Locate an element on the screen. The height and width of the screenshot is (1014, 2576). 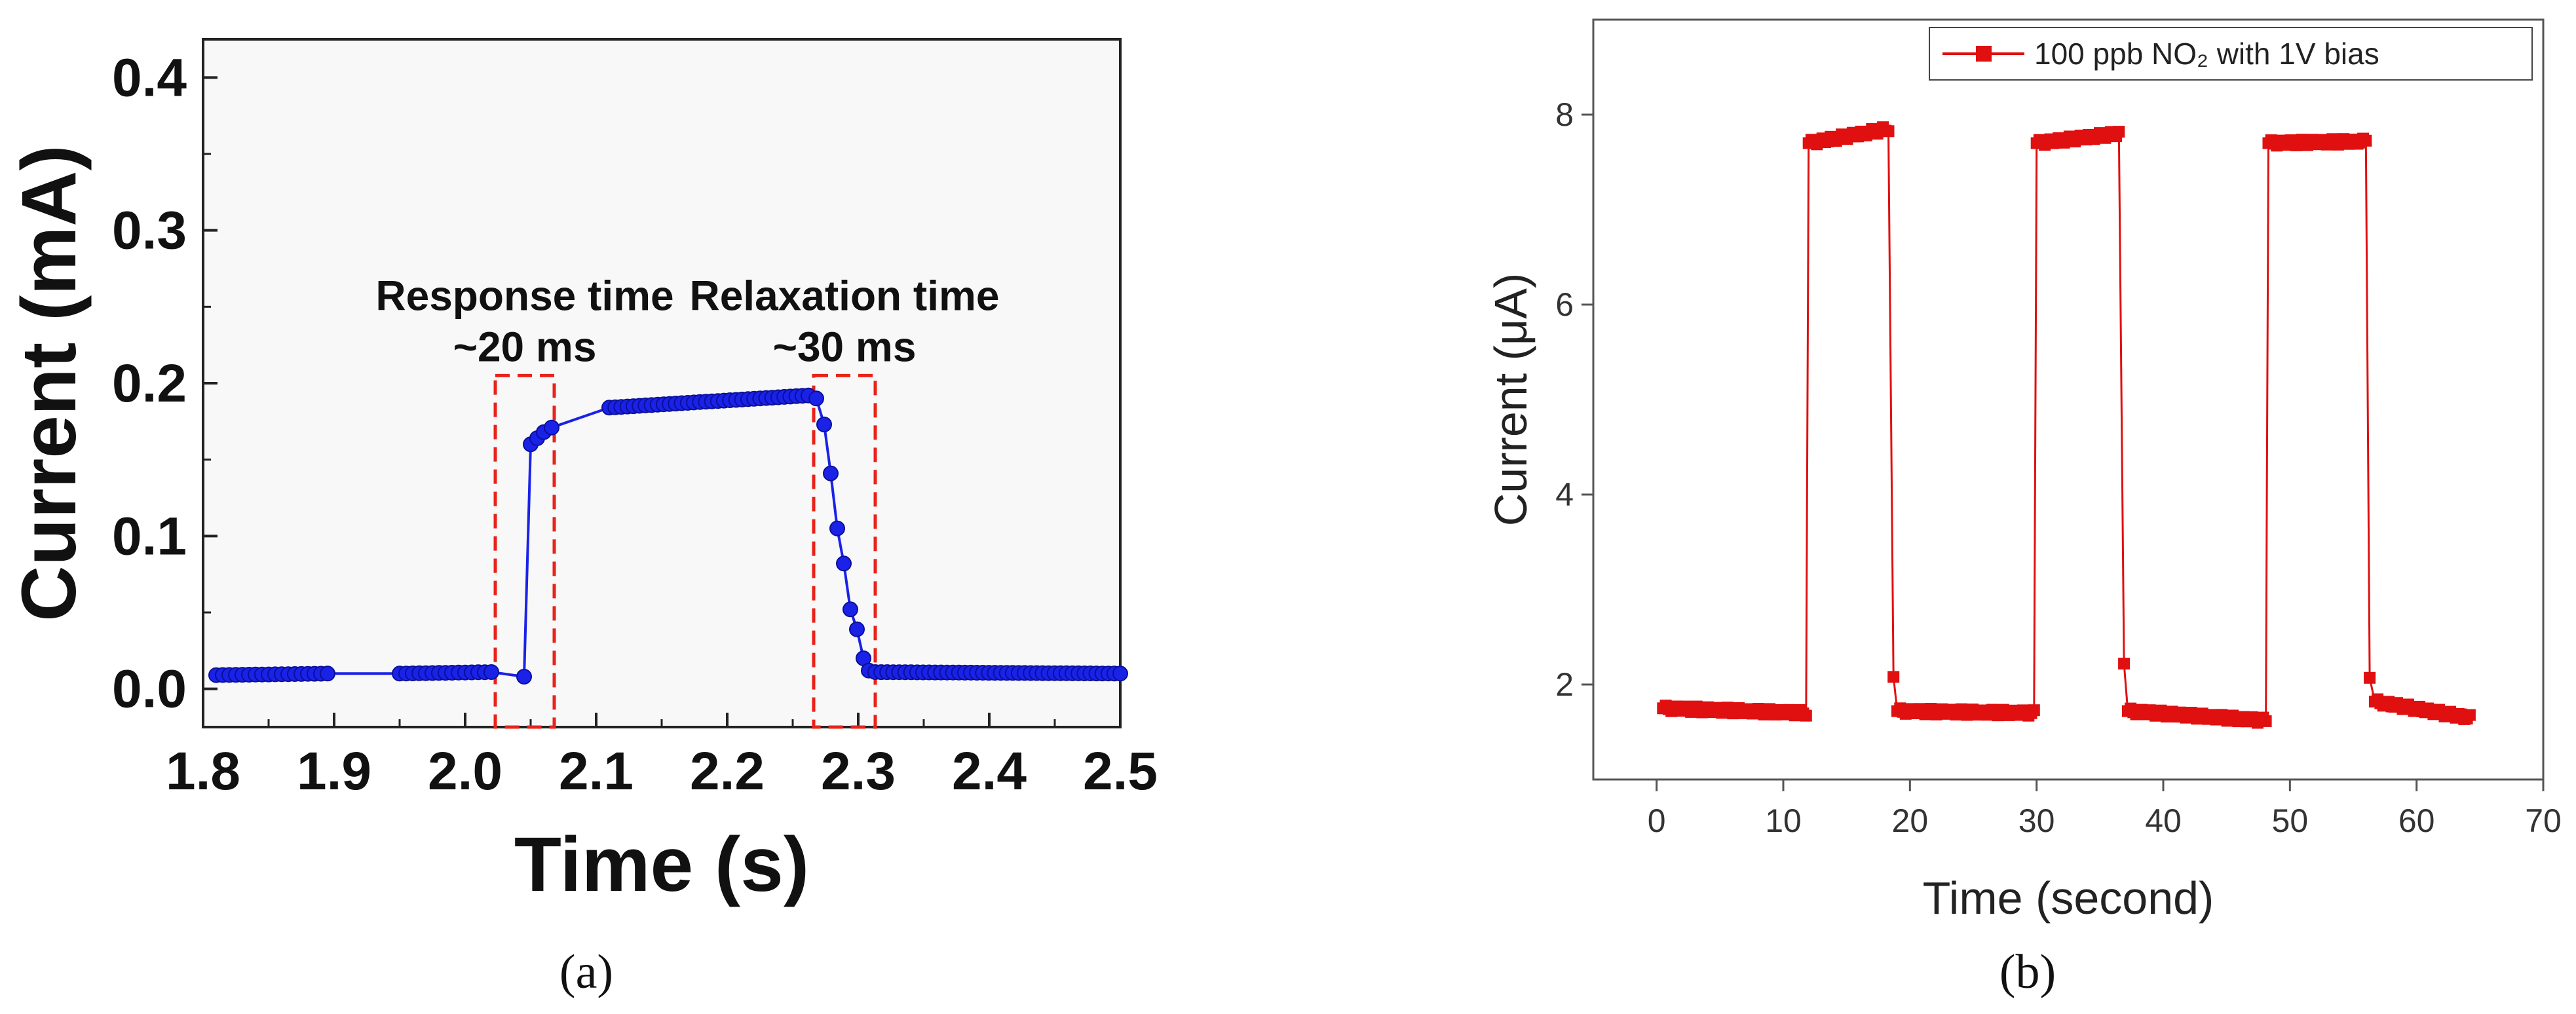
legend-label: 100 ppb NO₂ with 1V bias is located at coordinates (2206, 54).